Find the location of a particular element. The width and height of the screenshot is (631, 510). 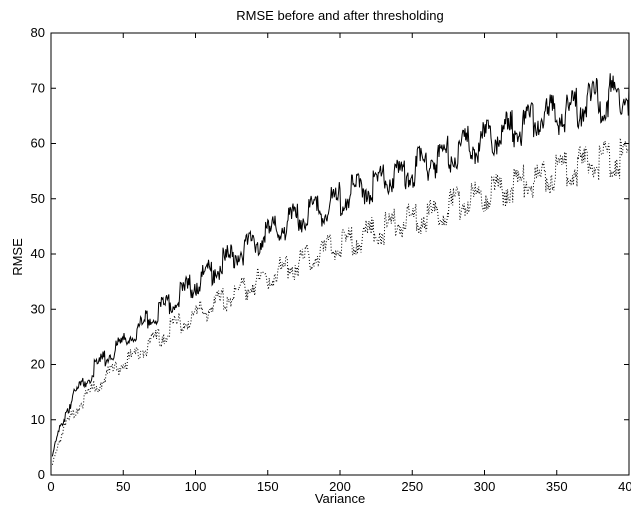

x-tick-label: 200 is located at coordinates (340, 486).